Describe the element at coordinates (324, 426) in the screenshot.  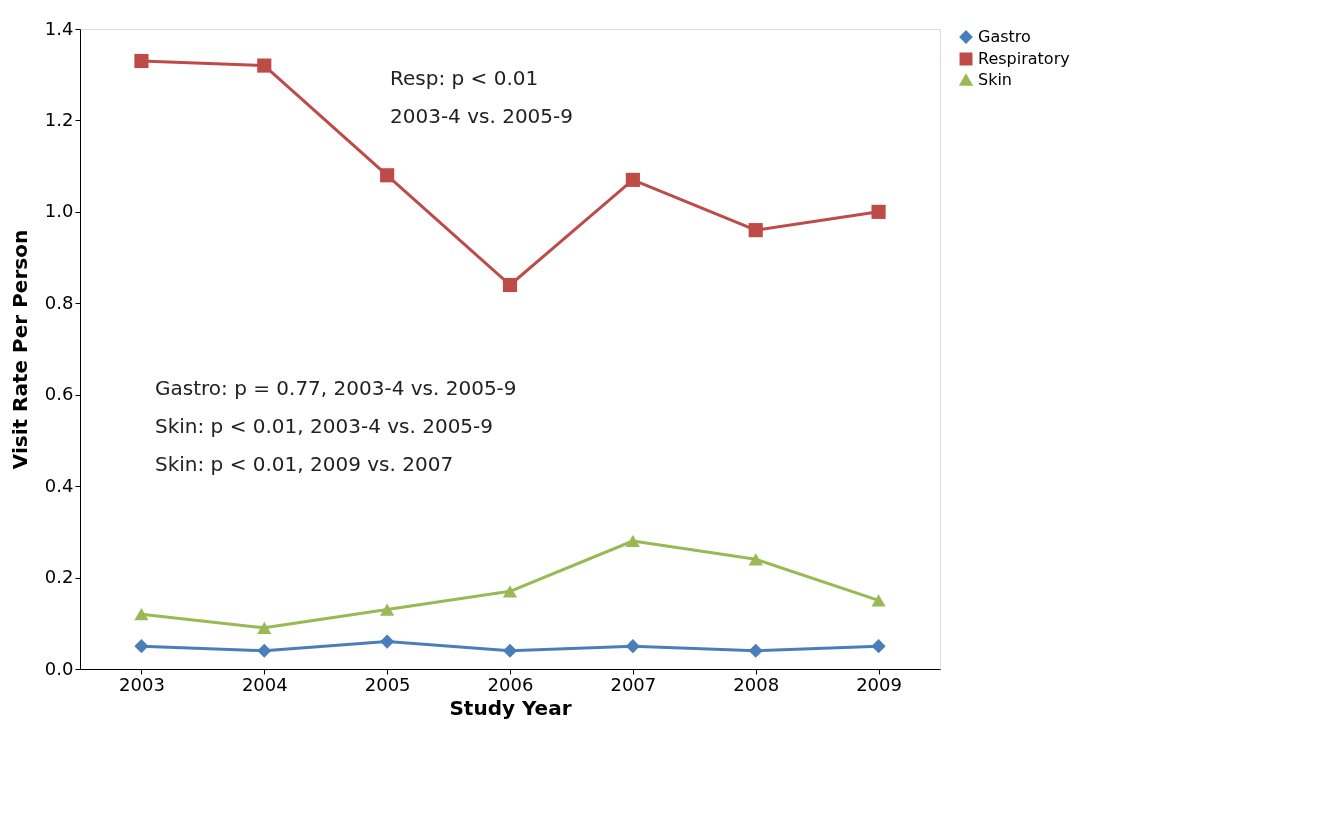
I see `annotation: Skin: p < 0.01, 2003-4 vs. 2005-9` at that location.